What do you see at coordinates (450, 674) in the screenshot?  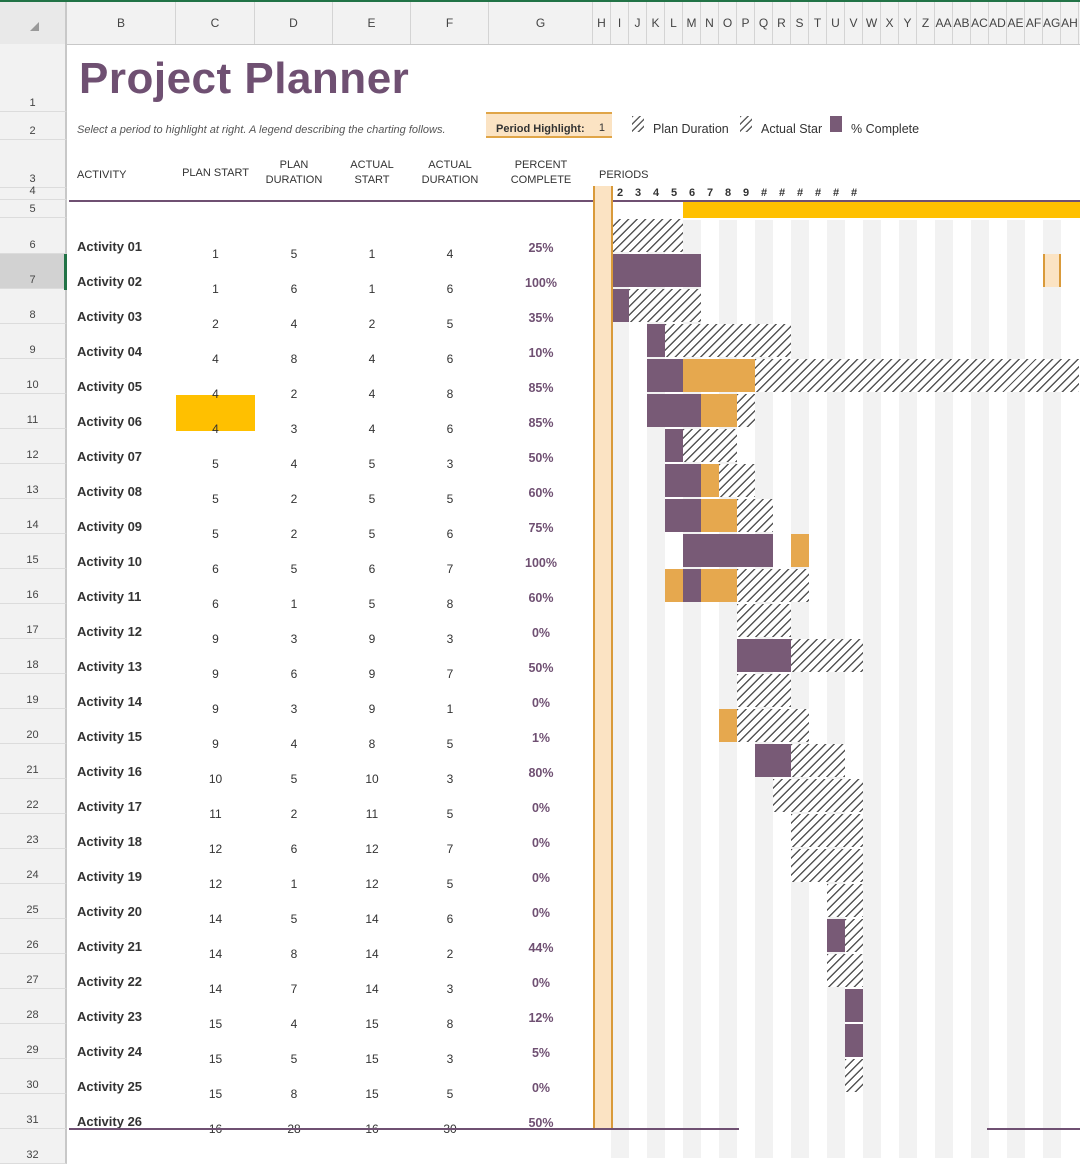 I see `actual-duration-cell: 7` at bounding box center [450, 674].